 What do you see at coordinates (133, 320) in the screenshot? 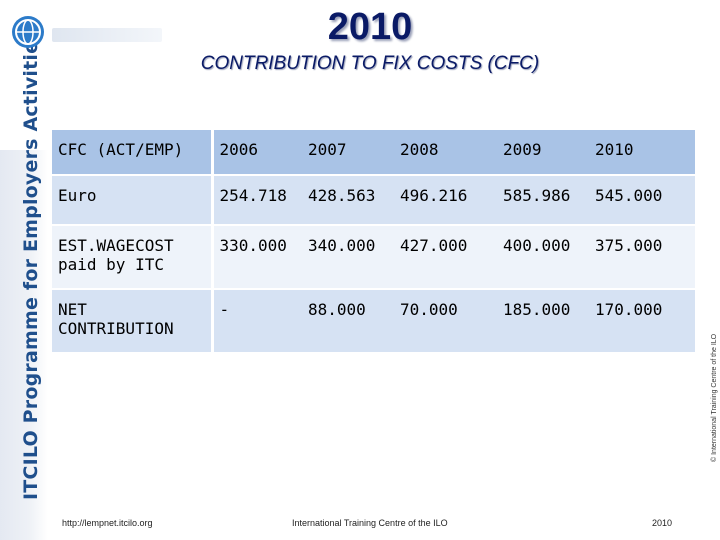
I see `row-label: NET CONTRIBUTION` at bounding box center [133, 320].